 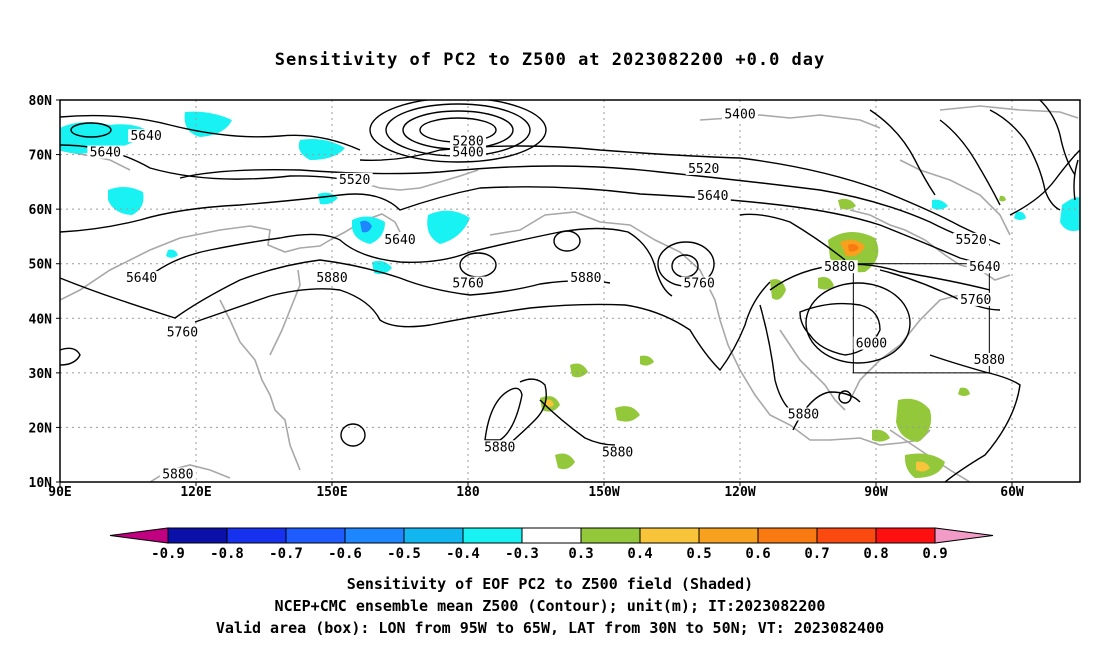 What do you see at coordinates (603, 492) in the screenshot?
I see `lon-label: 150W` at bounding box center [603, 492].